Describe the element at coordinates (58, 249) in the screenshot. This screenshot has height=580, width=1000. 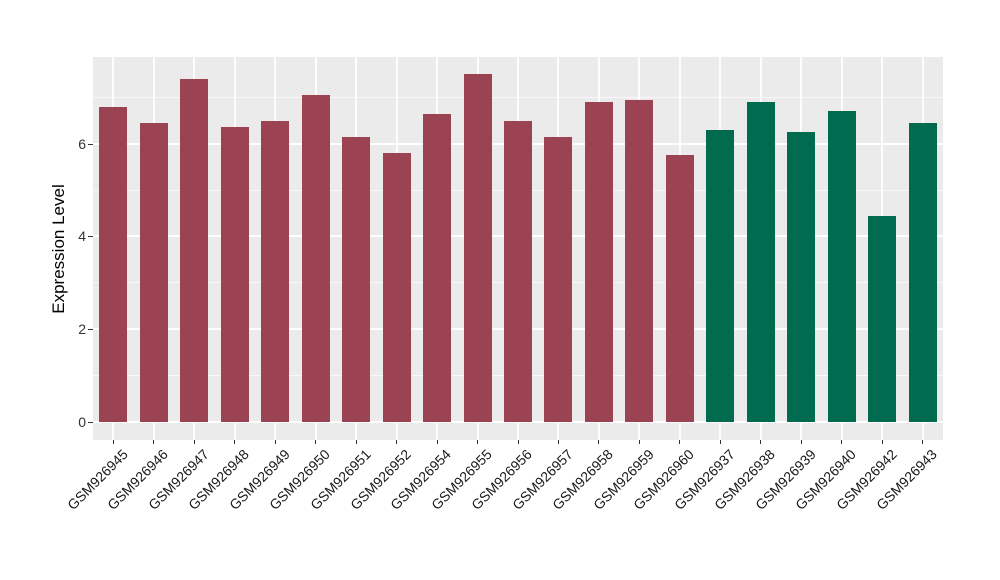
I see `y-axis-title: Expression Level` at that location.